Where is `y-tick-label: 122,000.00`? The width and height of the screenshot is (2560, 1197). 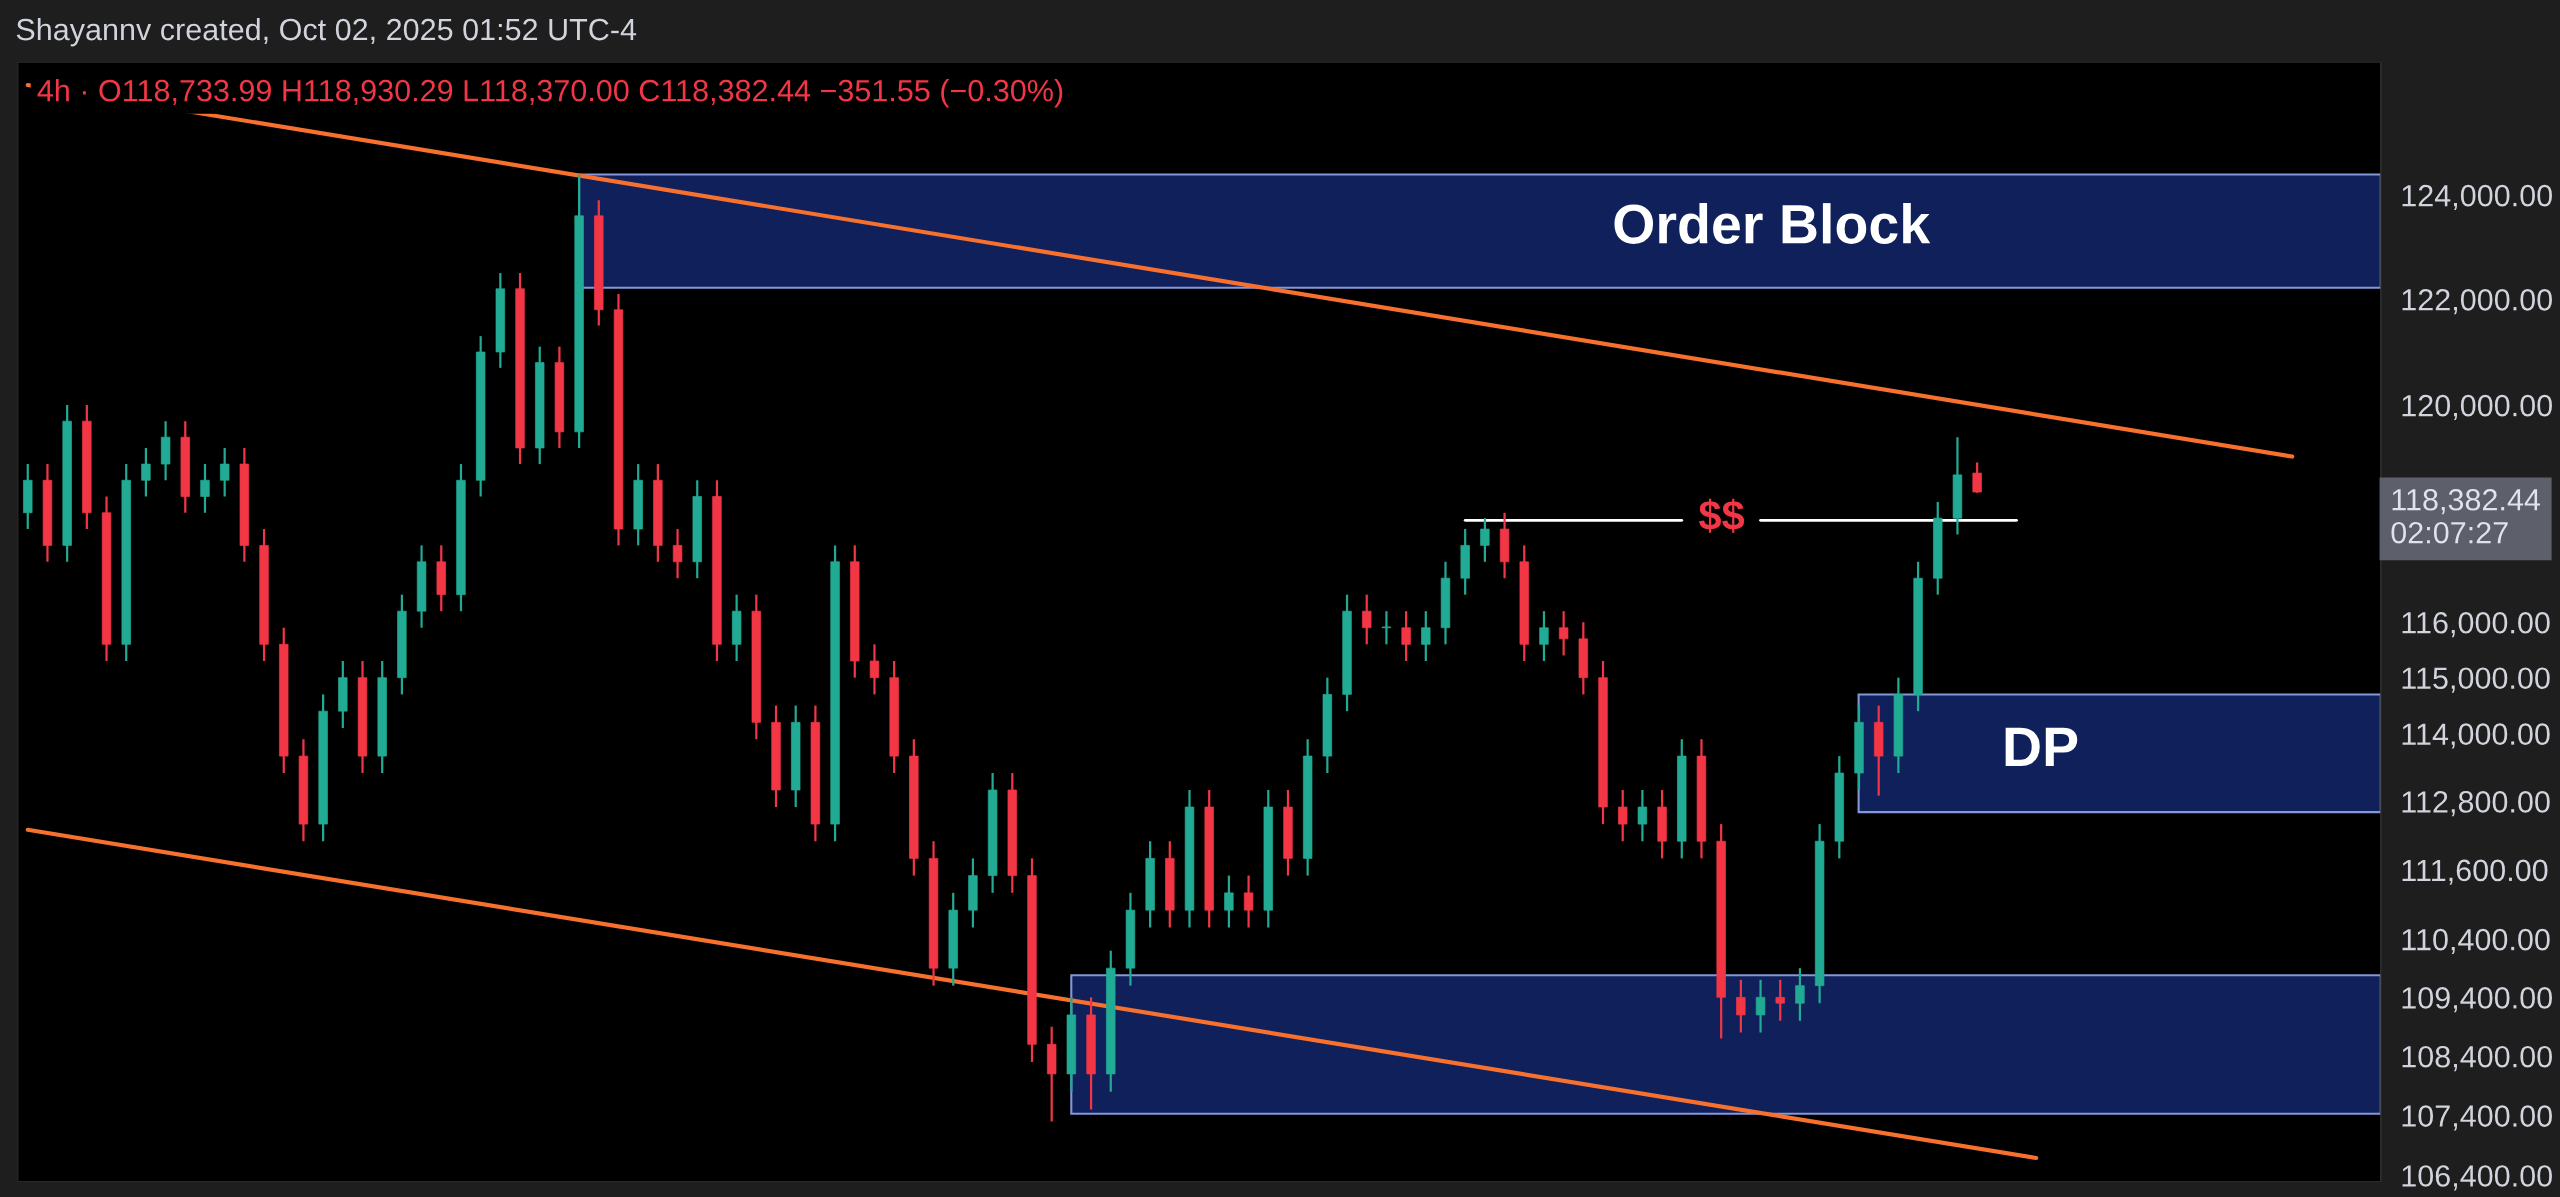
y-tick-label: 122,000.00 is located at coordinates (2477, 302).